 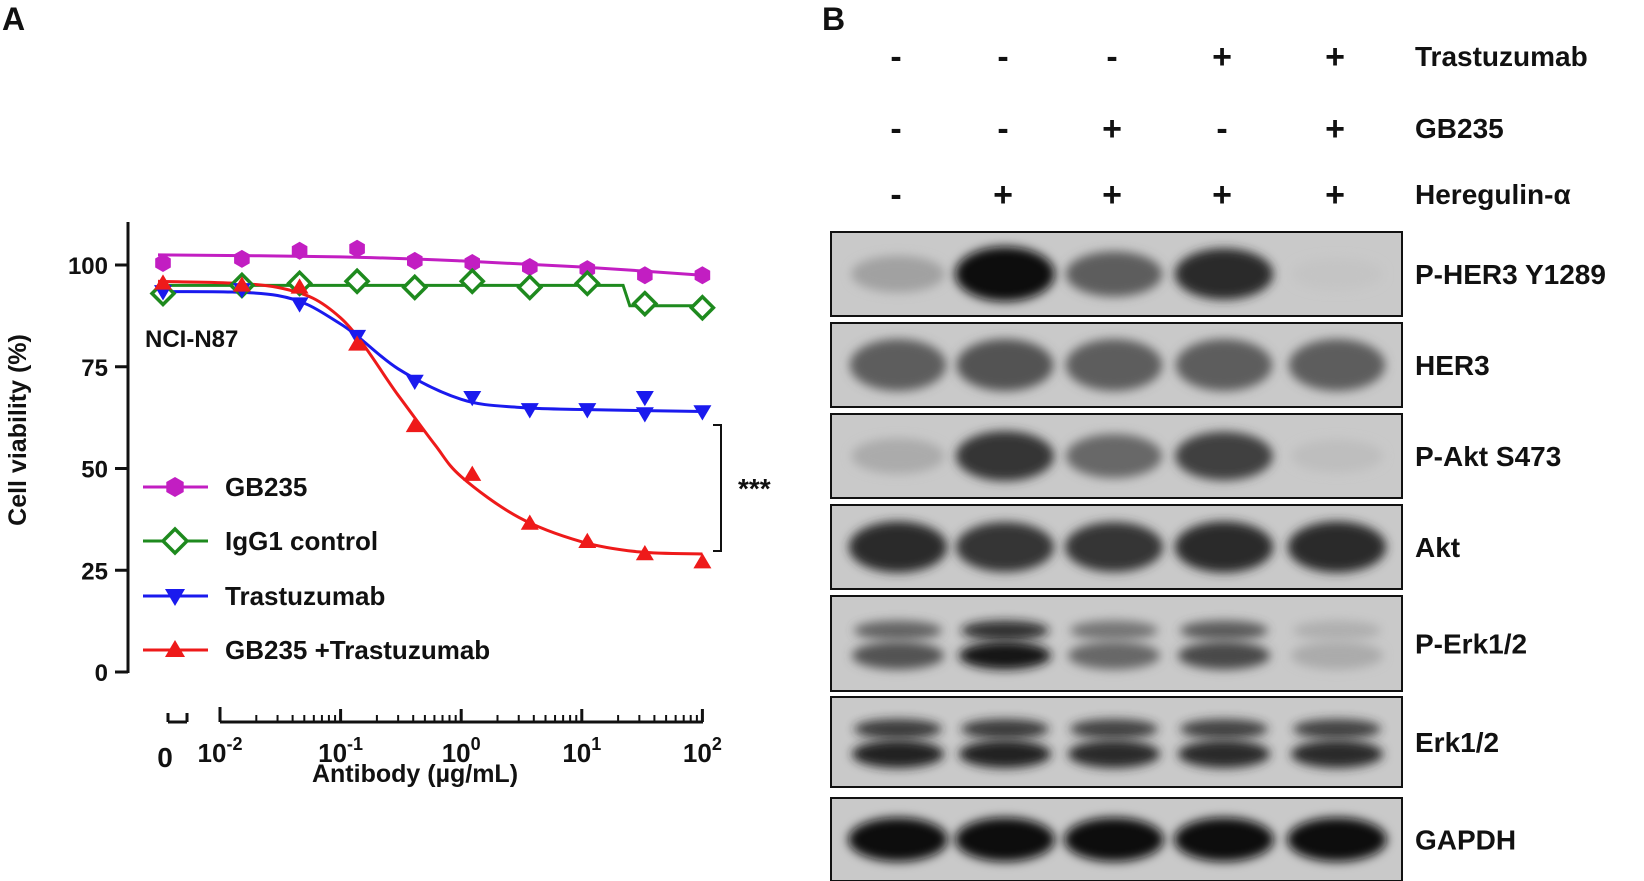 I want to click on x-axis: 0 10⁻² 10⁻¹ 10⁰ 10¹ 10², so click(x=439, y=740).